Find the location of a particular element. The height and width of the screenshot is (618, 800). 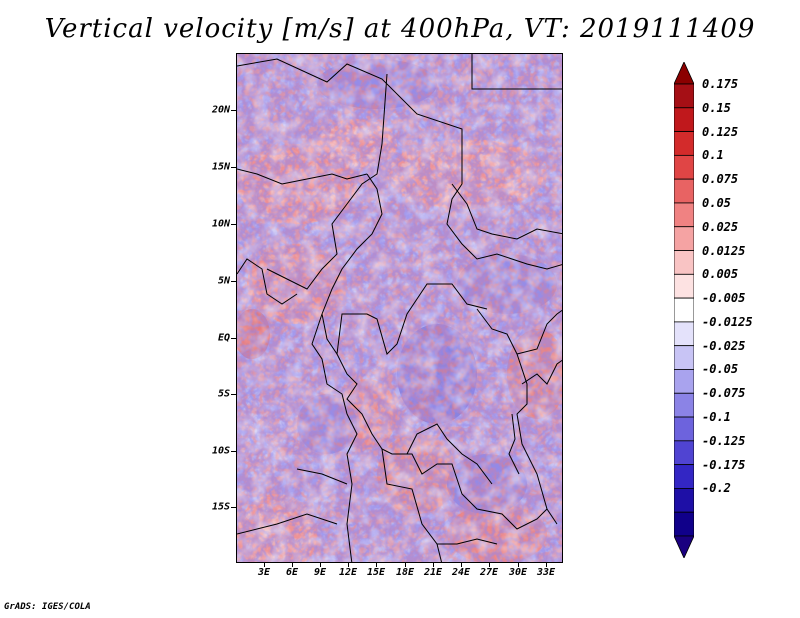

lon-label: 21E is located at coordinates (433, 572).